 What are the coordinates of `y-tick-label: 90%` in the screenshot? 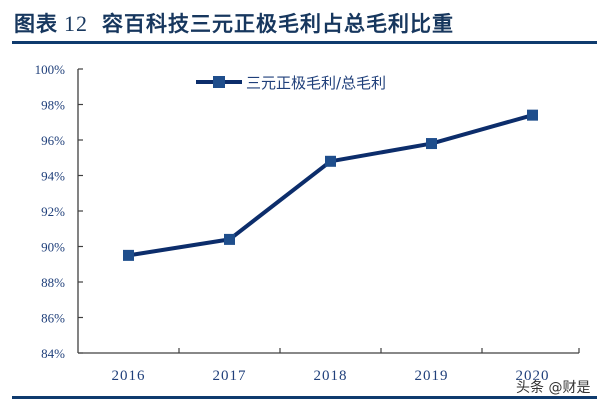 It's located at (53, 247).